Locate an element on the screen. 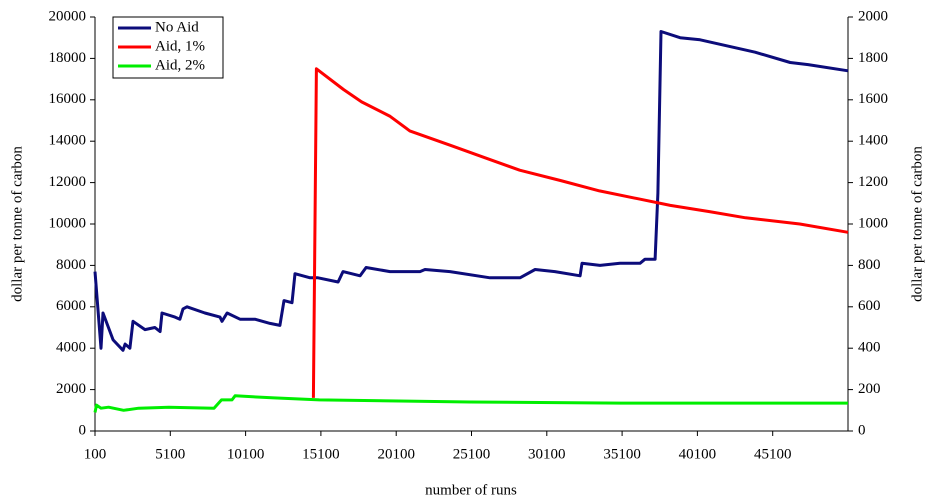 The width and height of the screenshot is (930, 500). x-tick-label: 10100 is located at coordinates (246, 454).